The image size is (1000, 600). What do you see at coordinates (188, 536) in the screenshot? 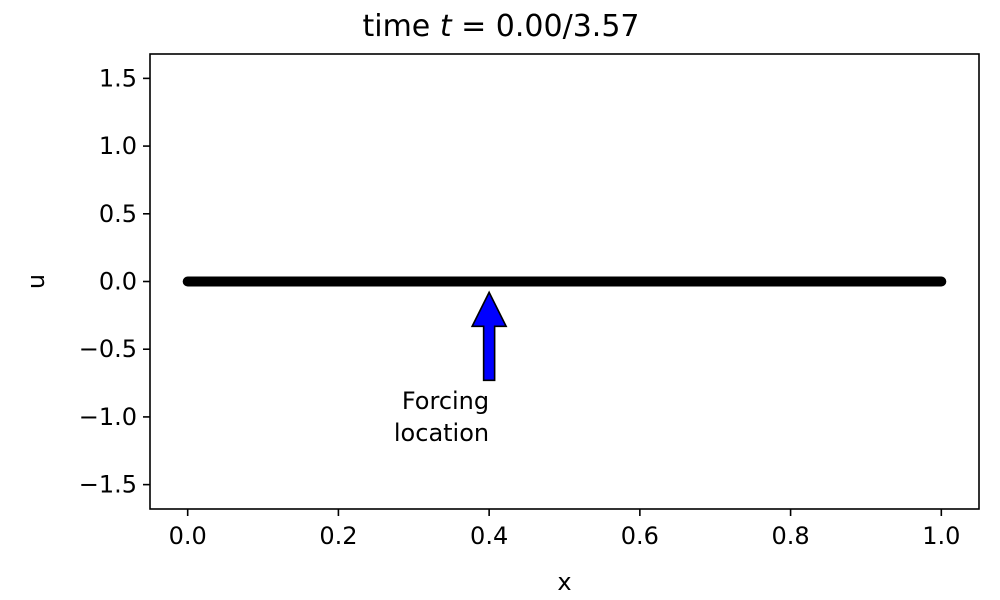
I see `x-tick-label: 0.0` at bounding box center [188, 536].